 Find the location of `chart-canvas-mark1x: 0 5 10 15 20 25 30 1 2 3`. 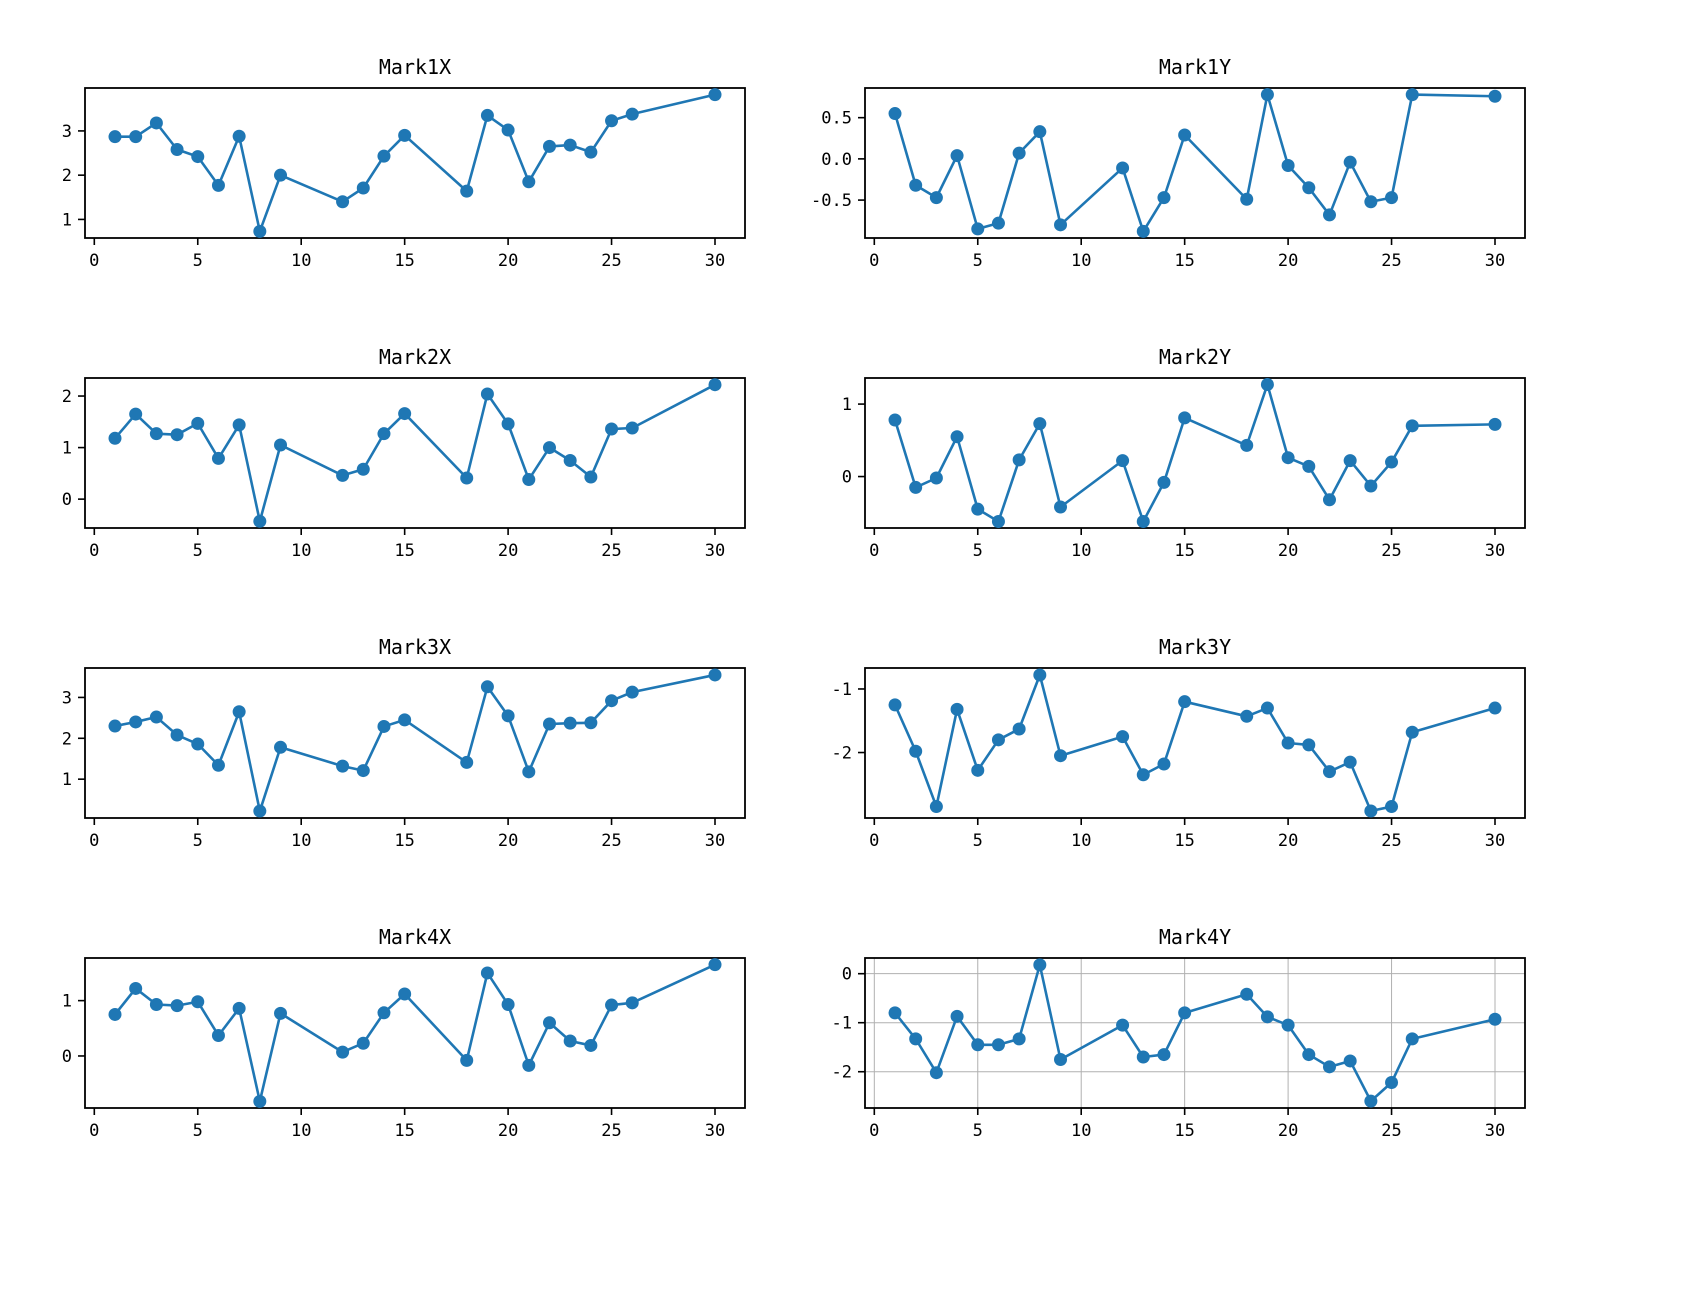

chart-canvas-mark1x: 0 5 10 15 20 25 30 1 2 3 is located at coordinates (404, 179).